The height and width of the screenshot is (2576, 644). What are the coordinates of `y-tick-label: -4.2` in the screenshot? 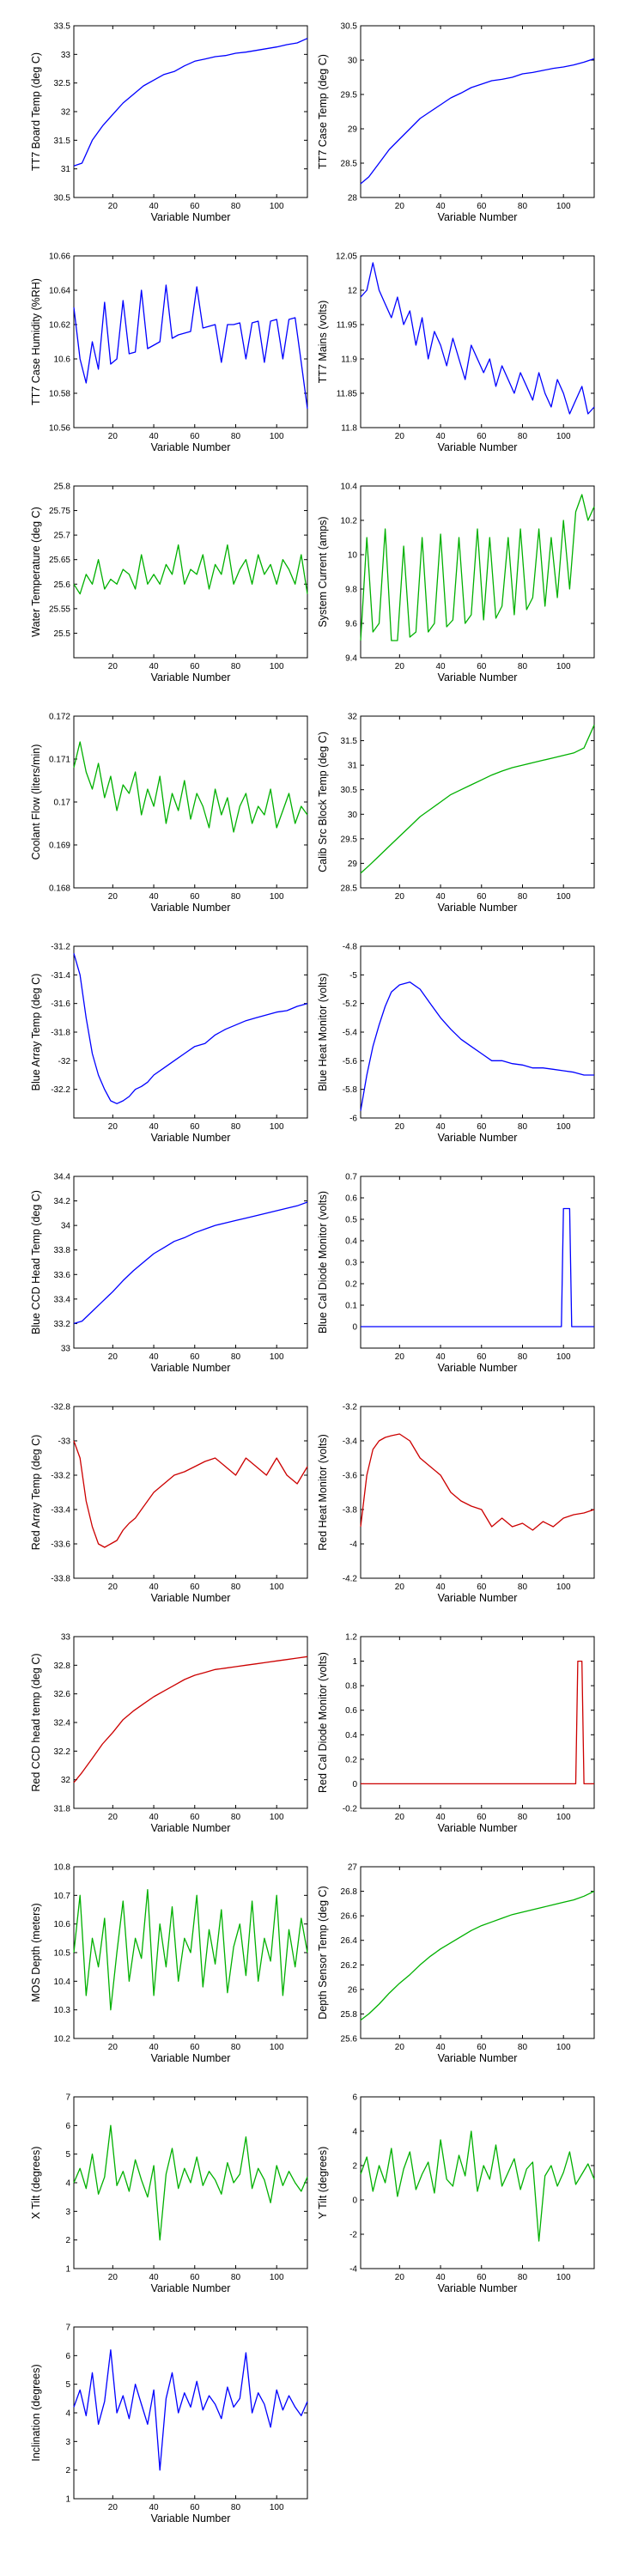 It's located at (350, 1579).